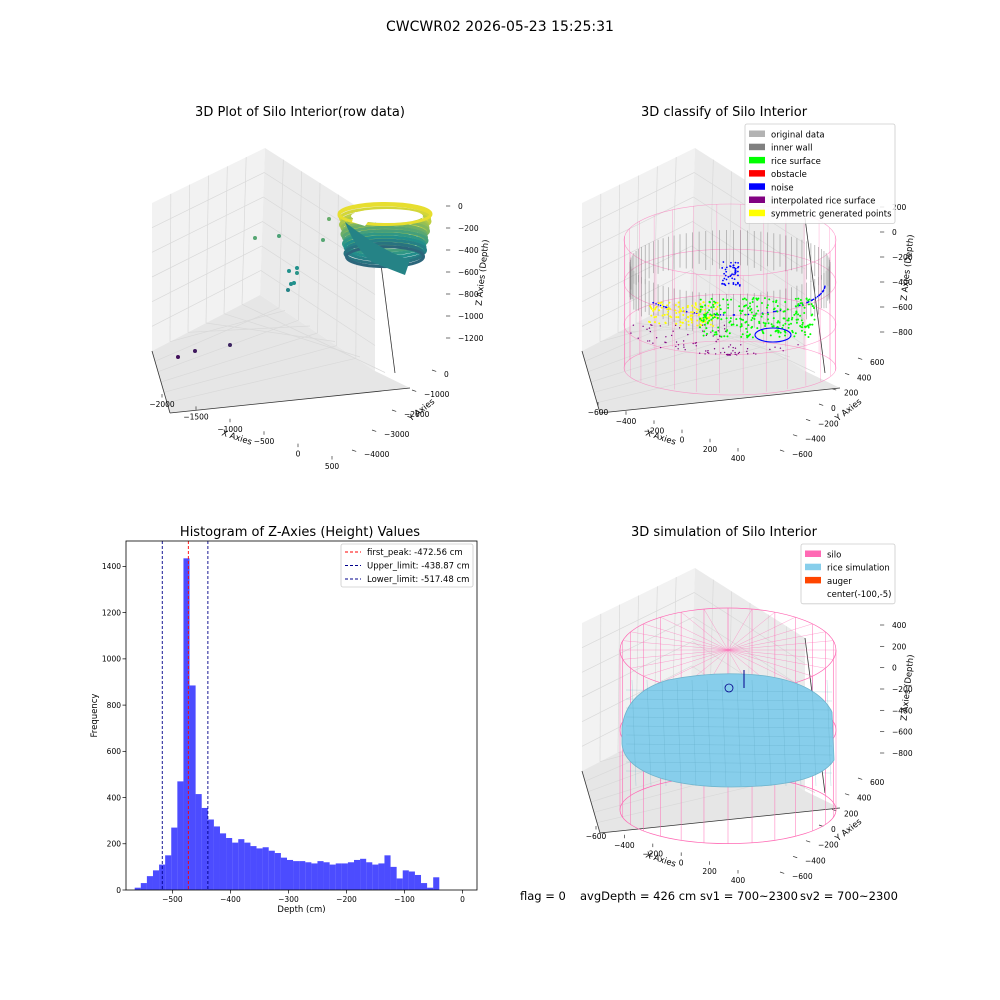 The height and width of the screenshot is (1000, 1000). What do you see at coordinates (908, 267) in the screenshot?
I see `z-axis-label: Z Axies (Depth)` at bounding box center [908, 267].